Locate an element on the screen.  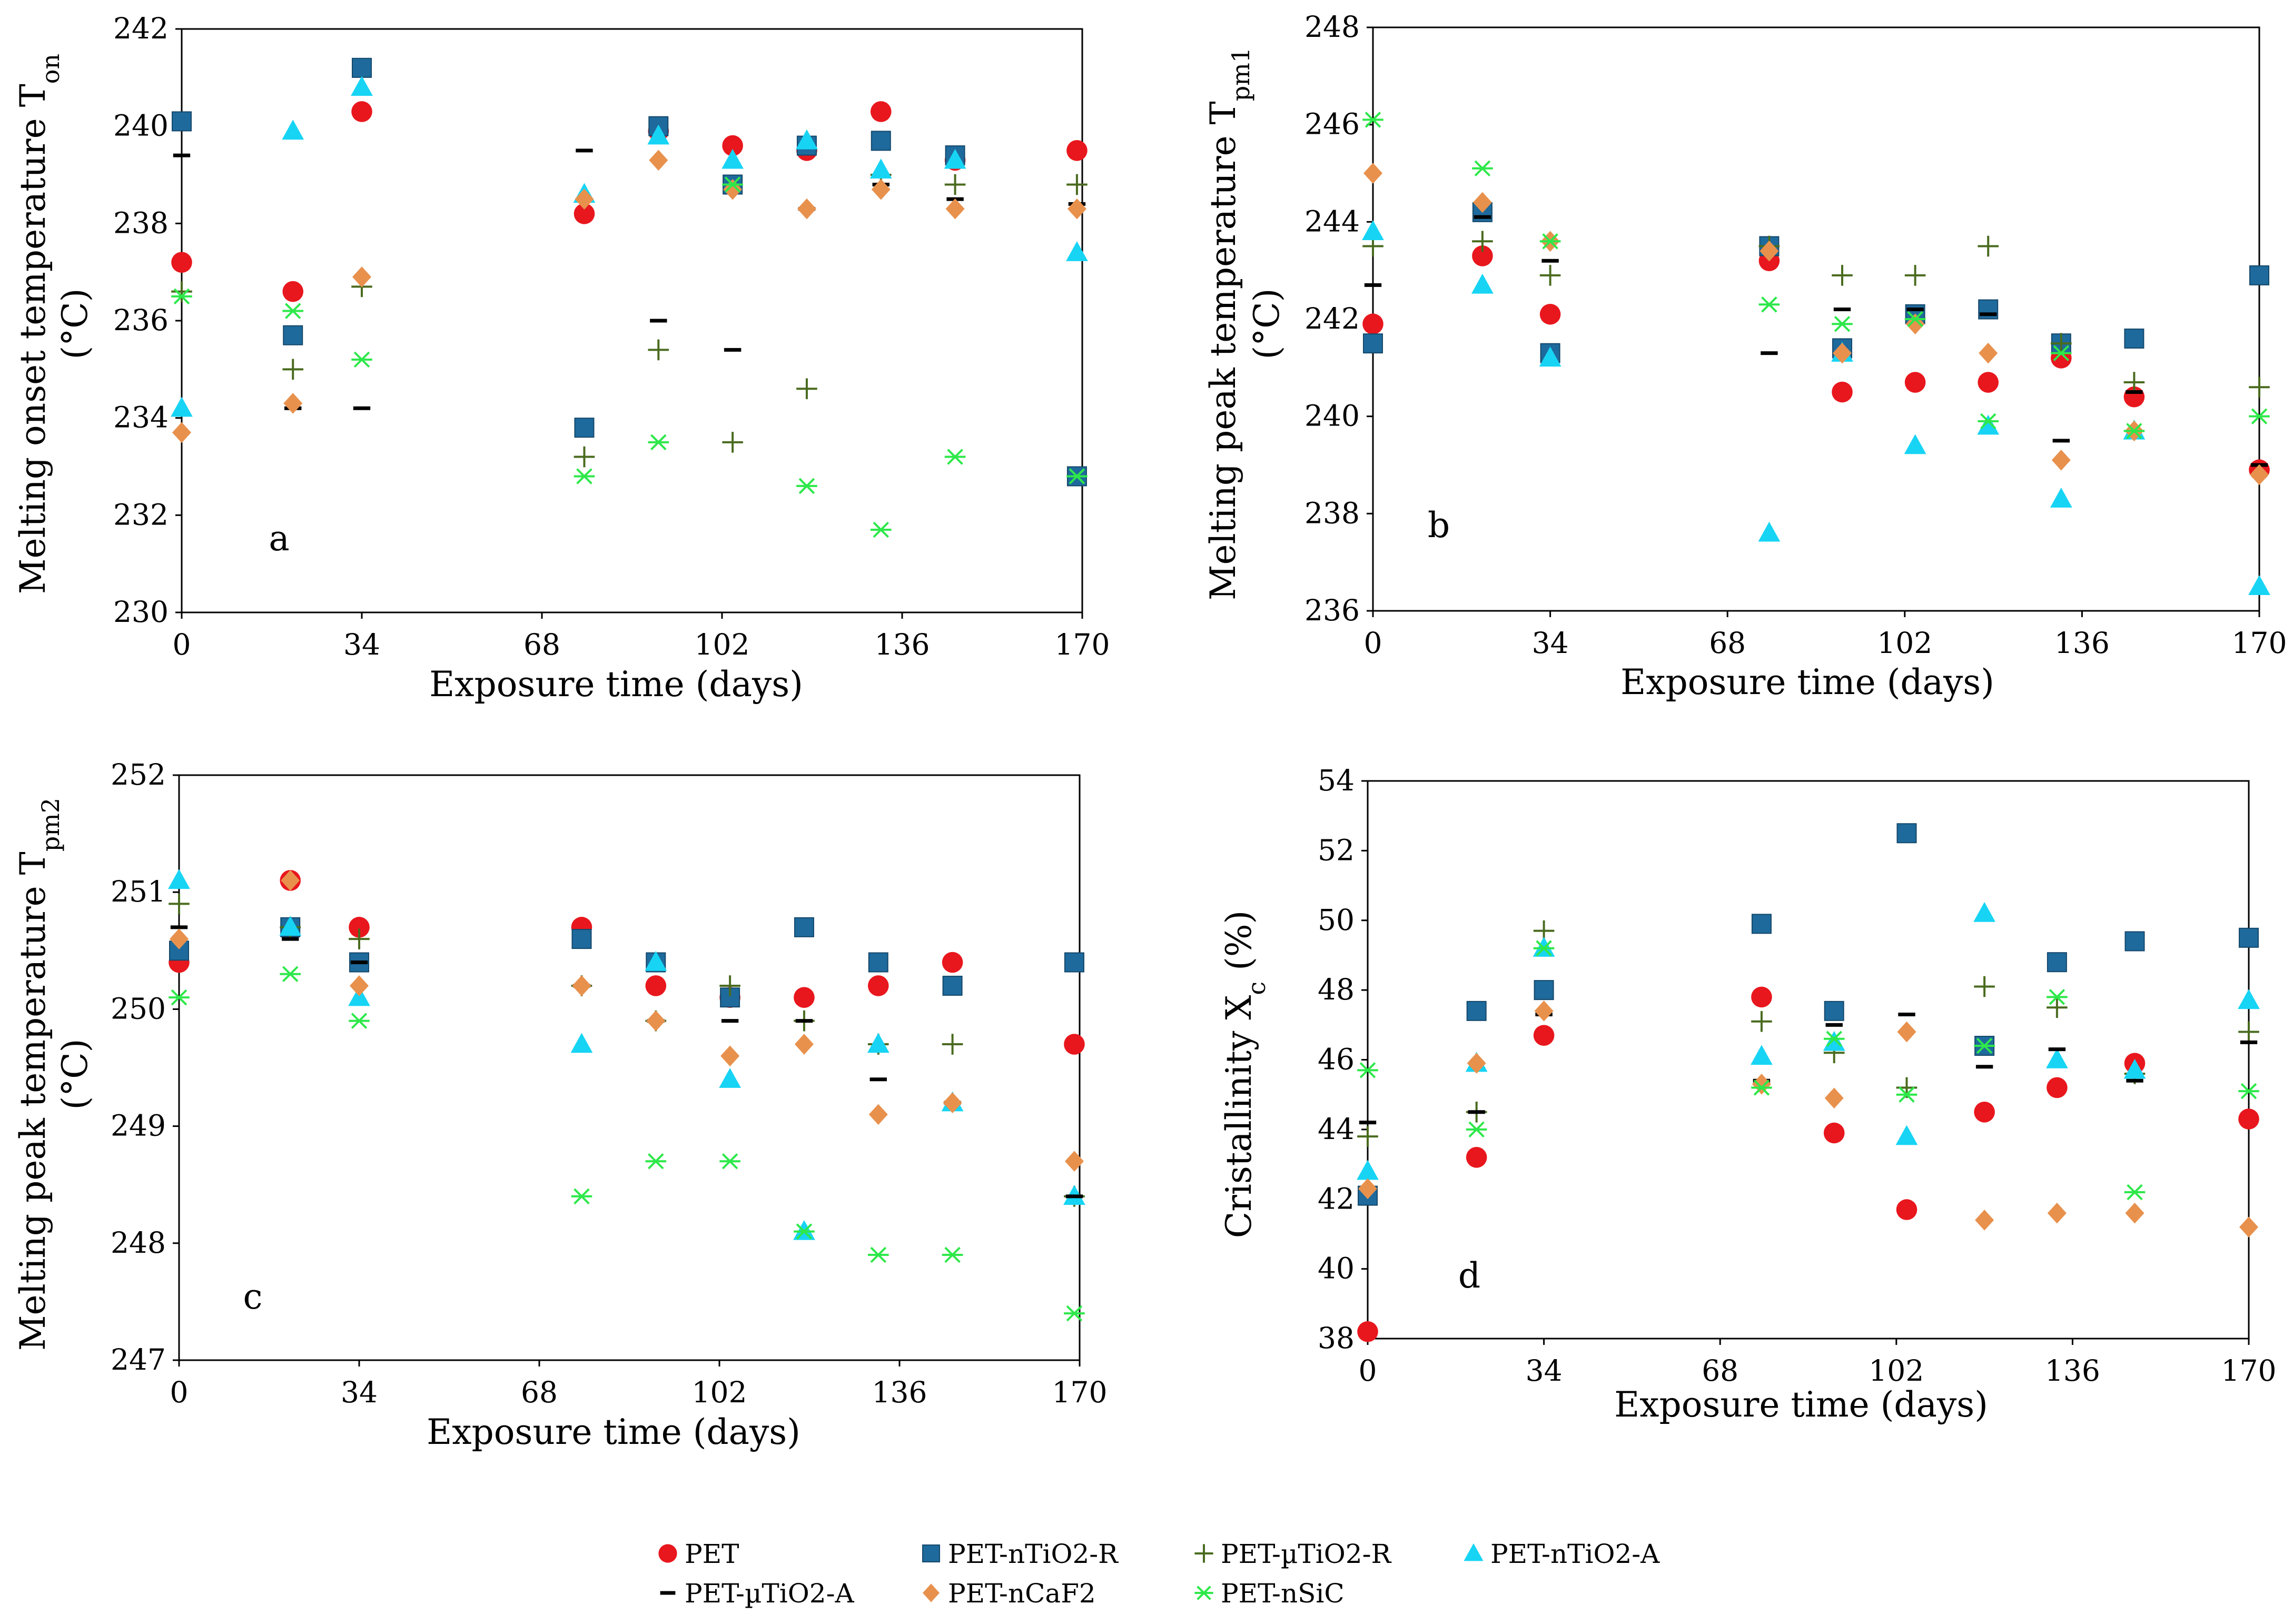
panel-c-point-pet-utio2-r is located at coordinates (953, 1044).